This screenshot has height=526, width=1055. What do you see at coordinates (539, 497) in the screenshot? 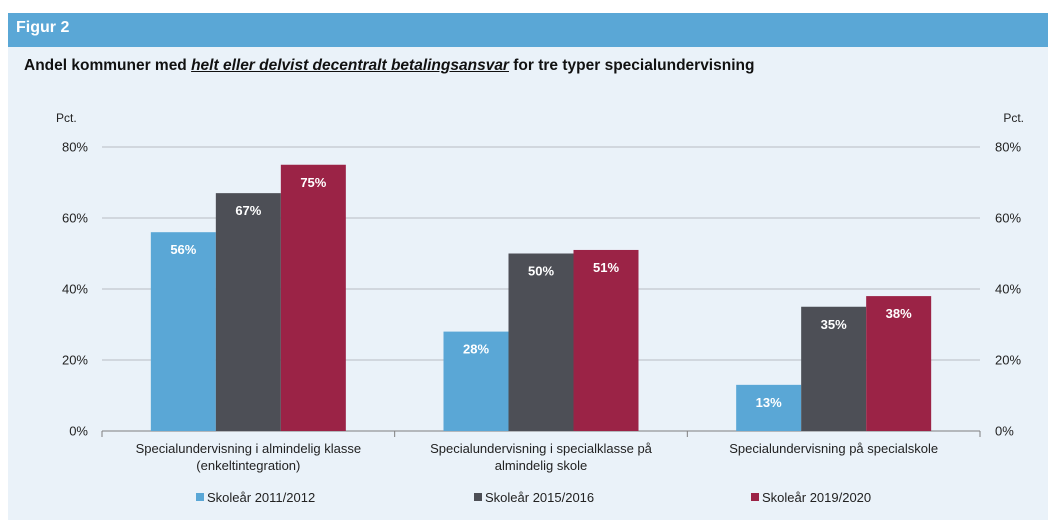
I see `legend-label: Skoleår 2015/2016` at bounding box center [539, 497].